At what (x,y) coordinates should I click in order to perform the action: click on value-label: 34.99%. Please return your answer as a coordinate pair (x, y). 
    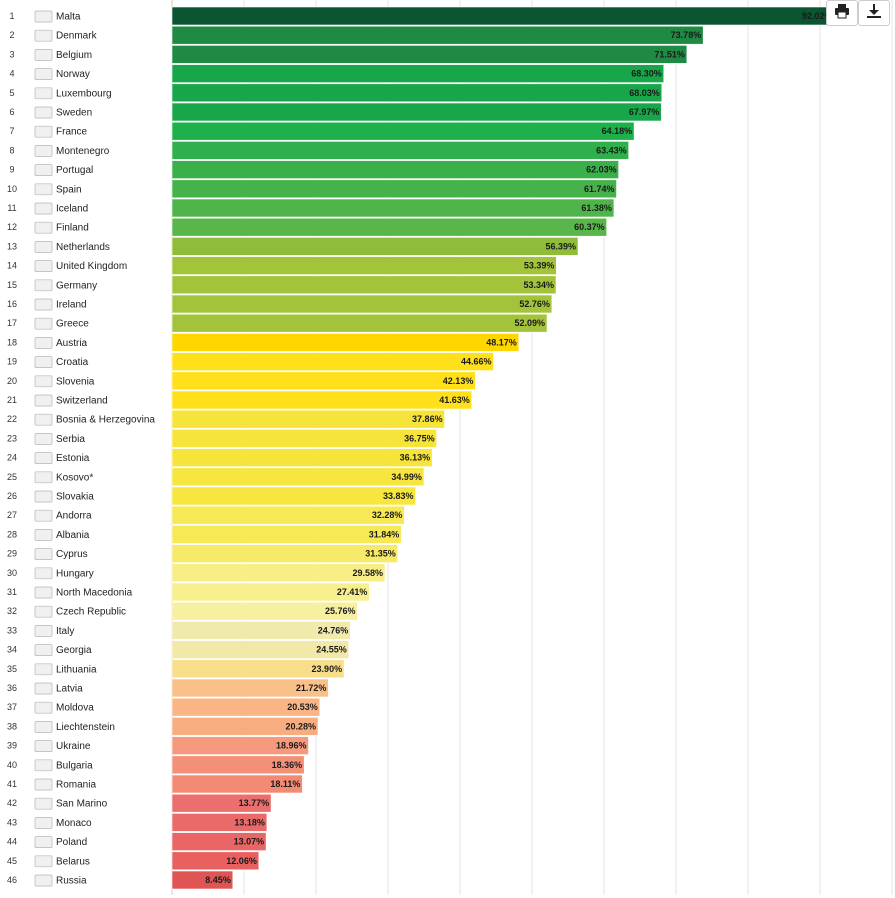
    Looking at the image, I should click on (406, 477).